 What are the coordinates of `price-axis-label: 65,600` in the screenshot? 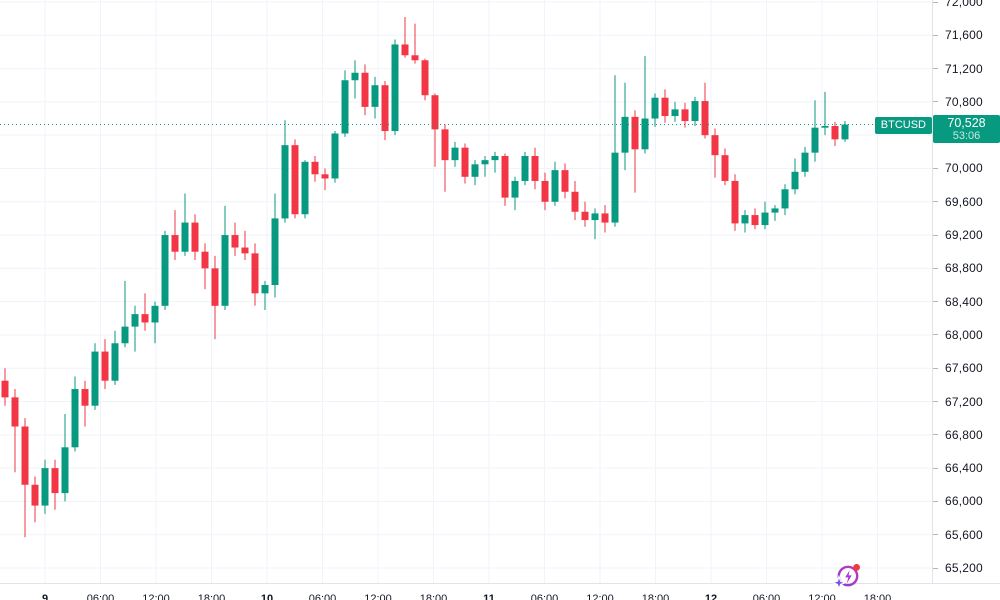 It's located at (964, 534).